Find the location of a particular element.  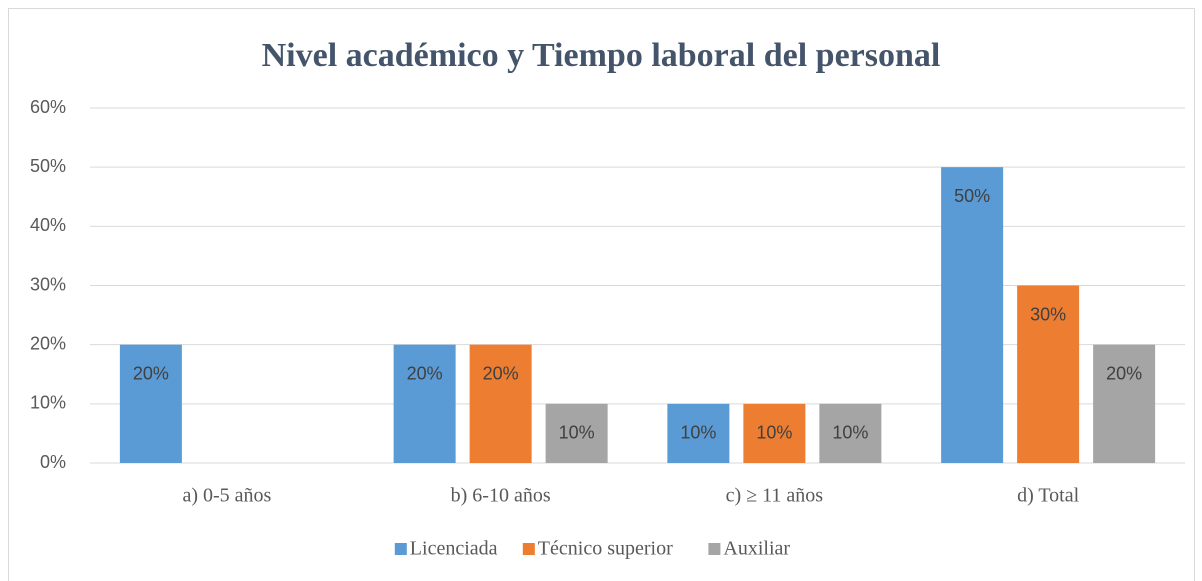

x-tick-label: b) 6-10 años is located at coordinates (501, 496).